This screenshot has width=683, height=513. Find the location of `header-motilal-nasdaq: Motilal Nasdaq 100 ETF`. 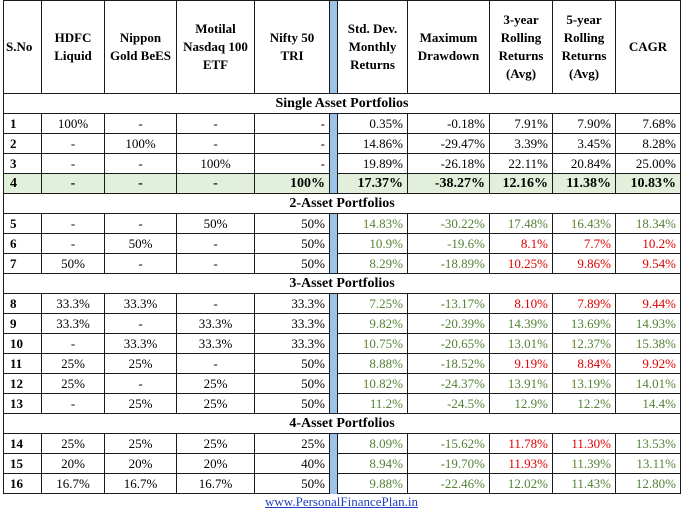

header-motilal-nasdaq: Motilal Nasdaq 100 ETF is located at coordinates (215, 47).